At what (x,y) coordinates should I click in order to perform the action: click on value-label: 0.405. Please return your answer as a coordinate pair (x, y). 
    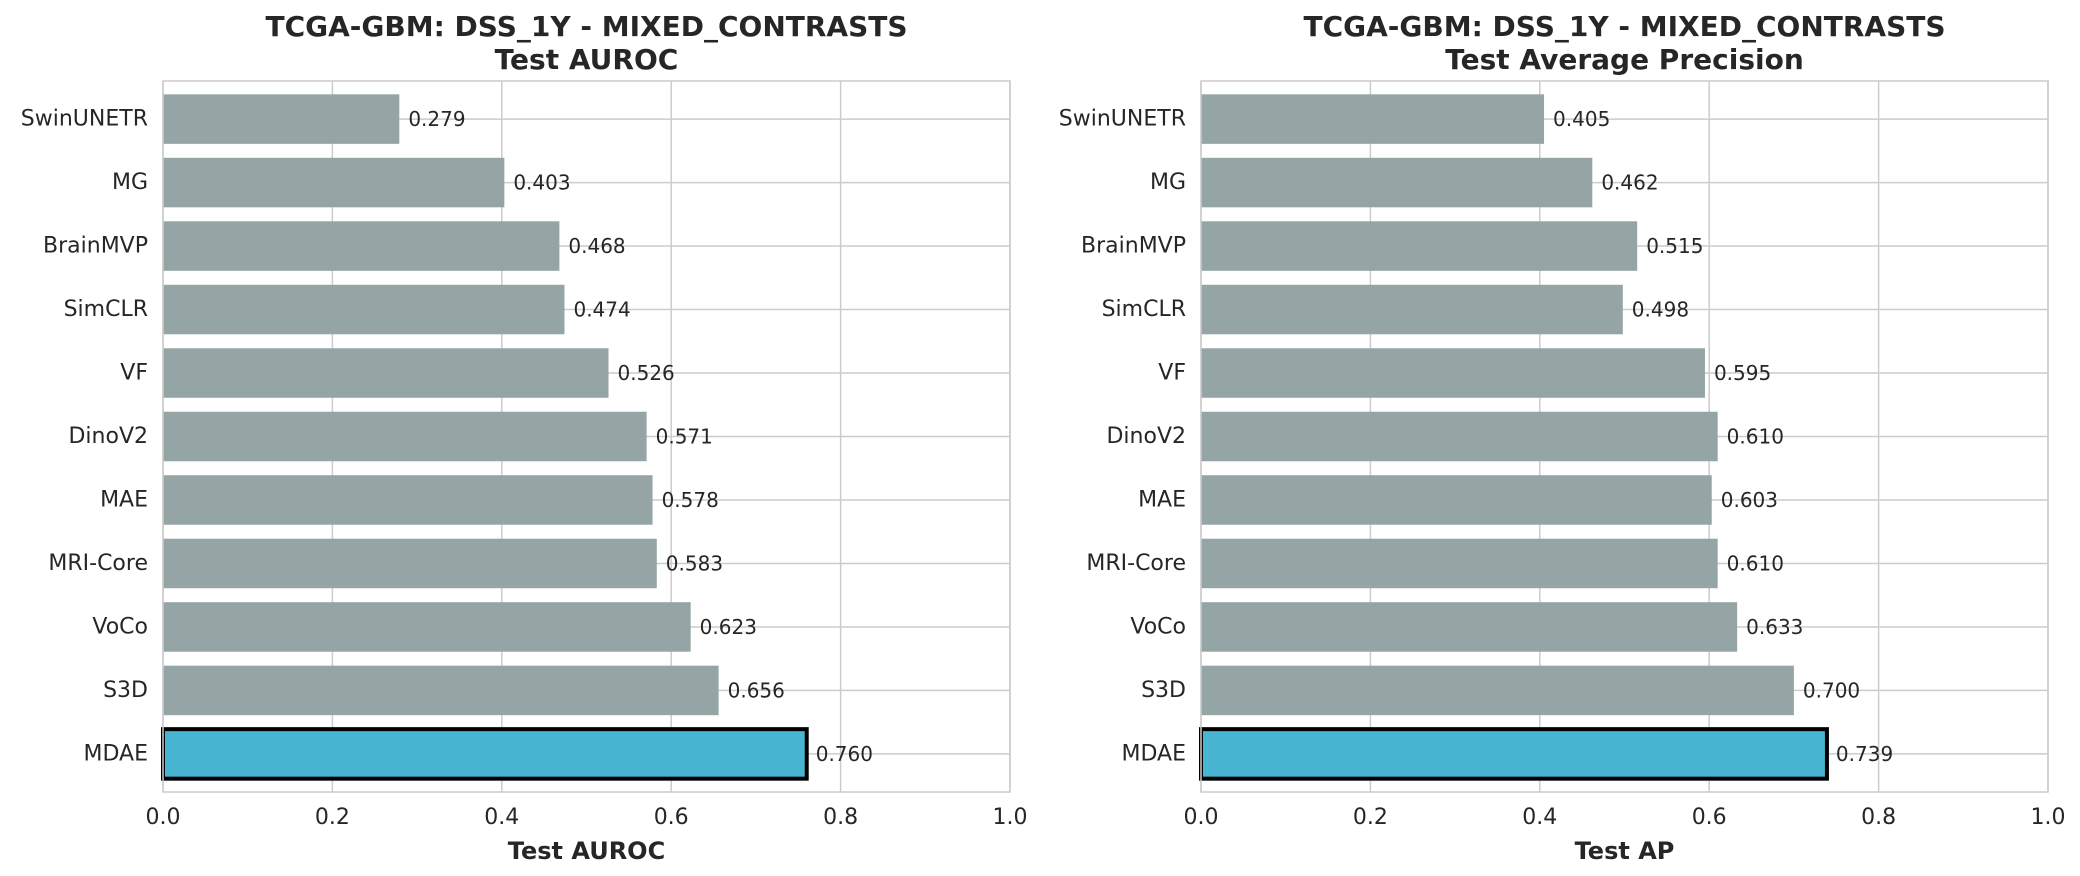
    Looking at the image, I should click on (1581, 119).